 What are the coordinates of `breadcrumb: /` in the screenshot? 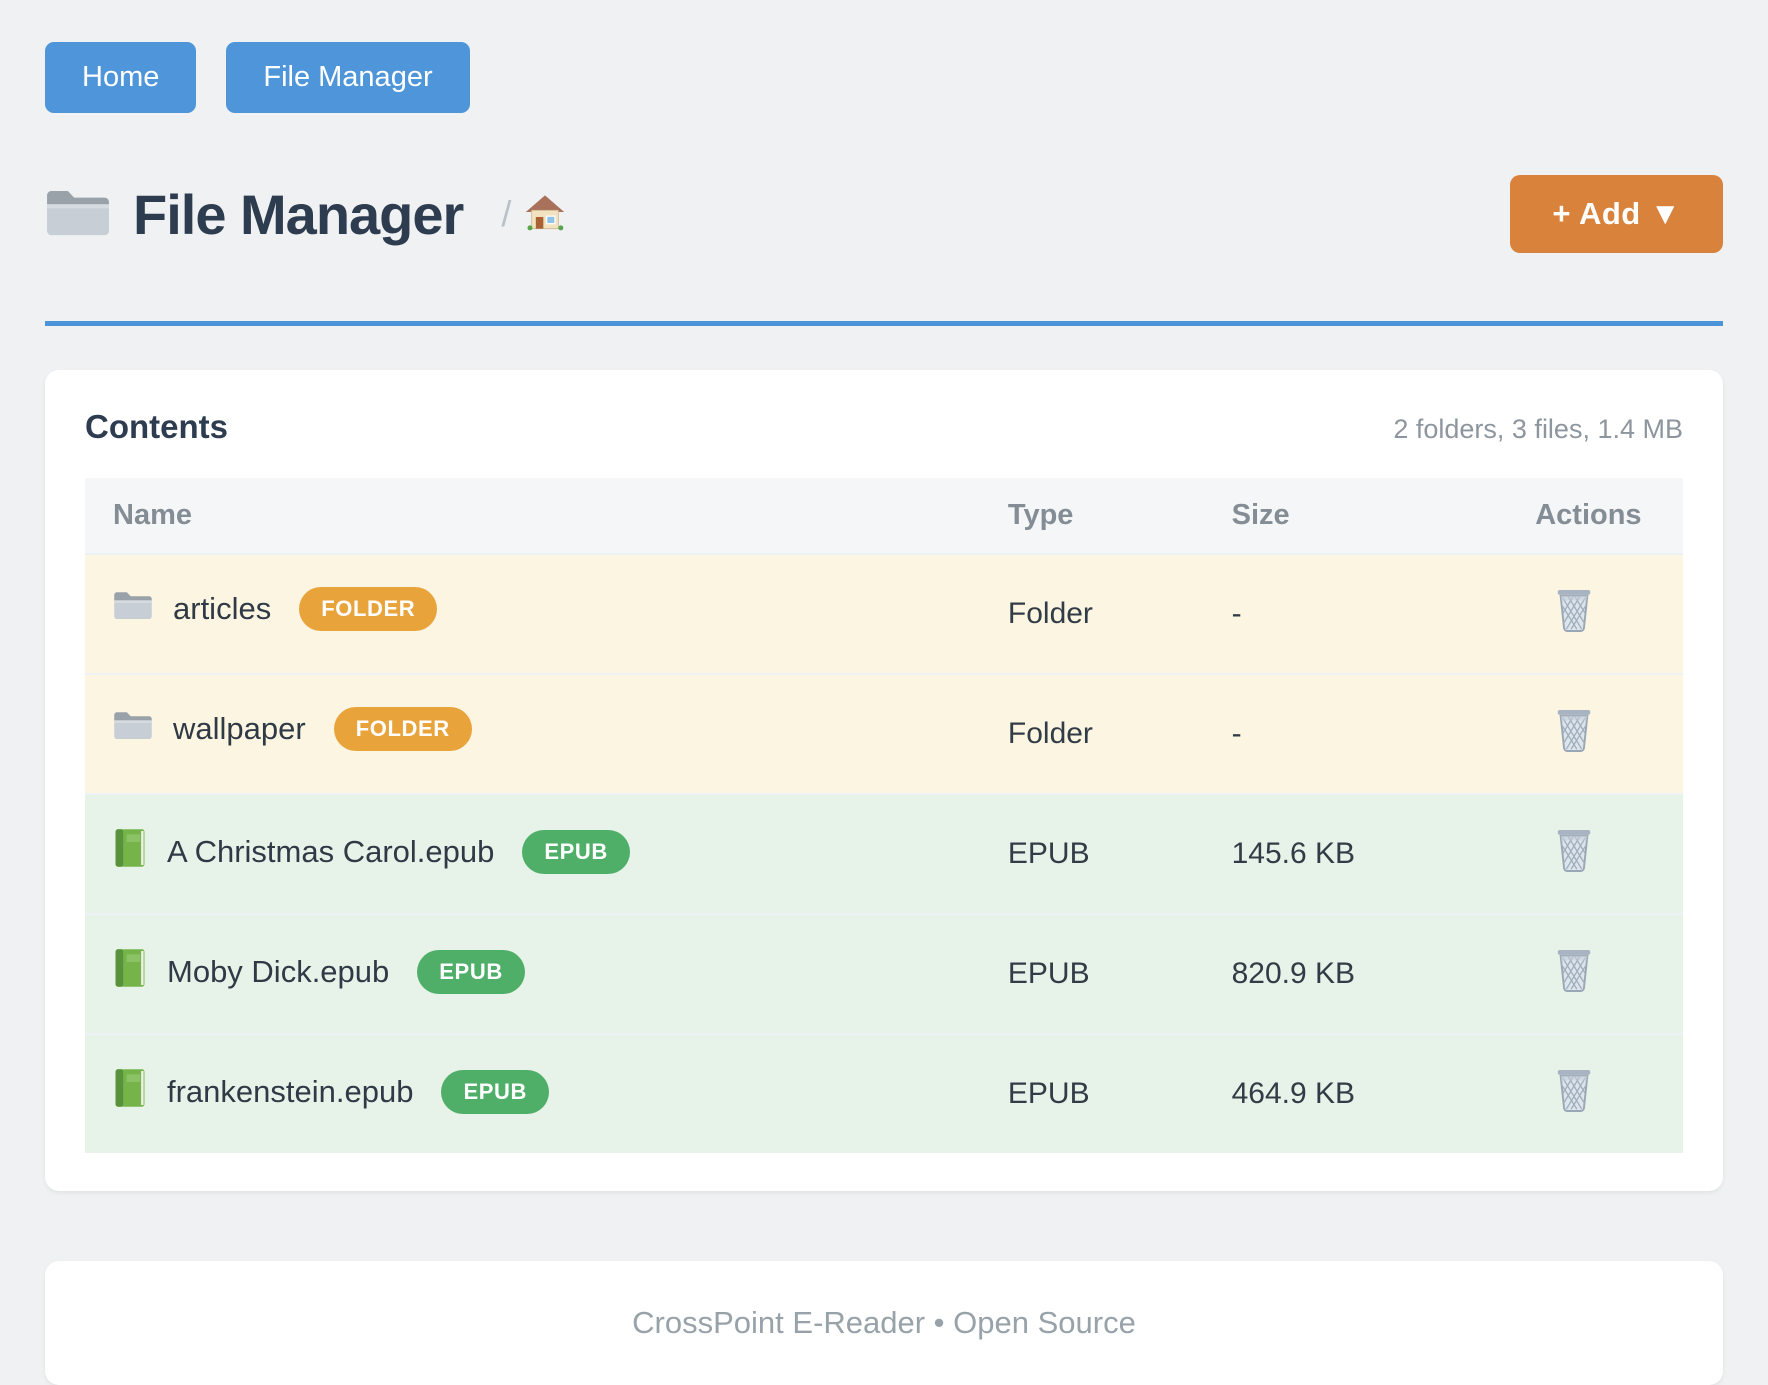 It's located at (533, 214).